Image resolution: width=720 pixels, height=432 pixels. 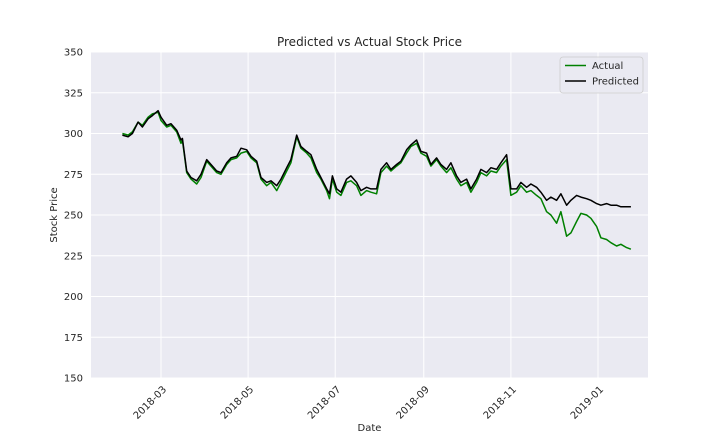 I want to click on x-tick-label: 2018-11, so click(x=500, y=402).